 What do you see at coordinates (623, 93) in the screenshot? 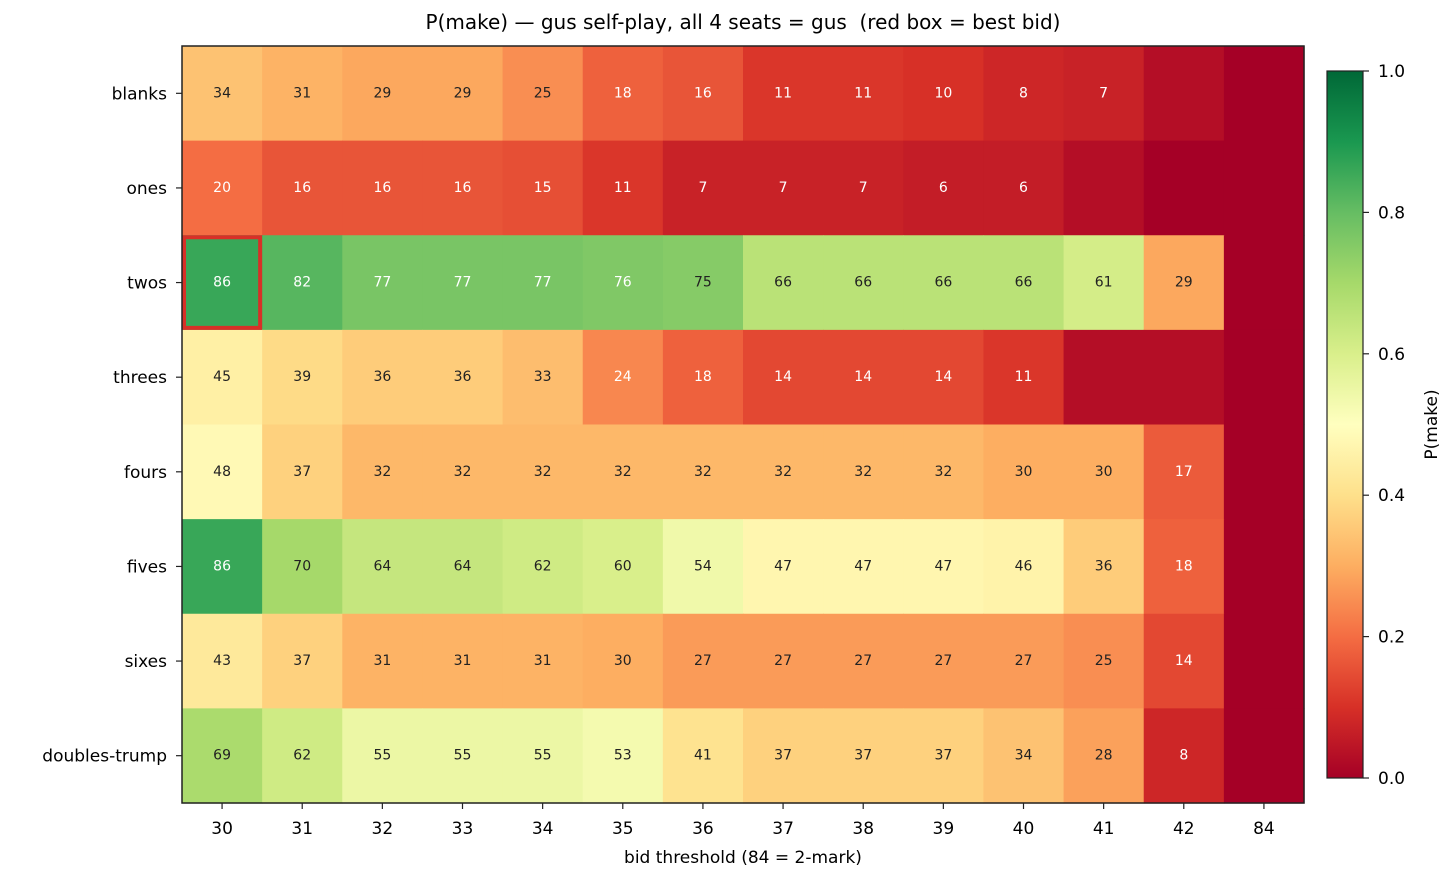
I see `cell-value-label: 18` at bounding box center [623, 93].